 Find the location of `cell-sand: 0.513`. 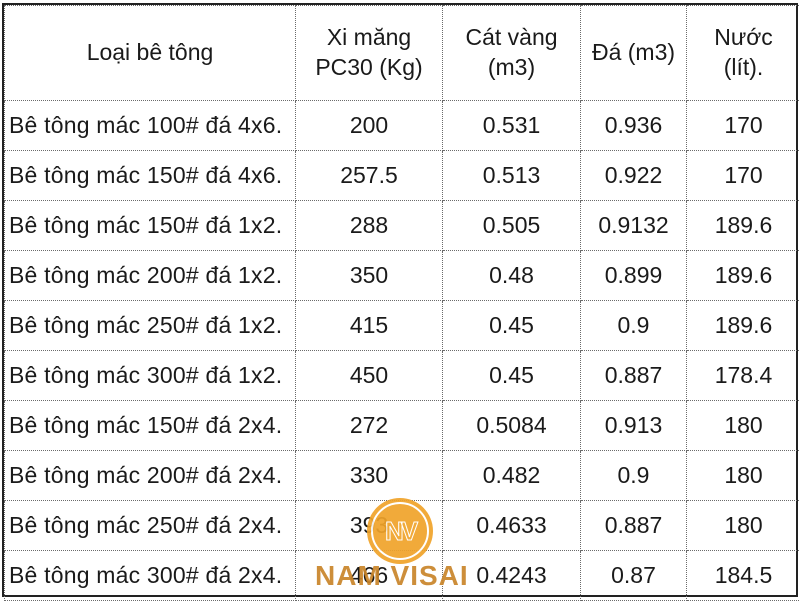

cell-sand: 0.513 is located at coordinates (512, 176).